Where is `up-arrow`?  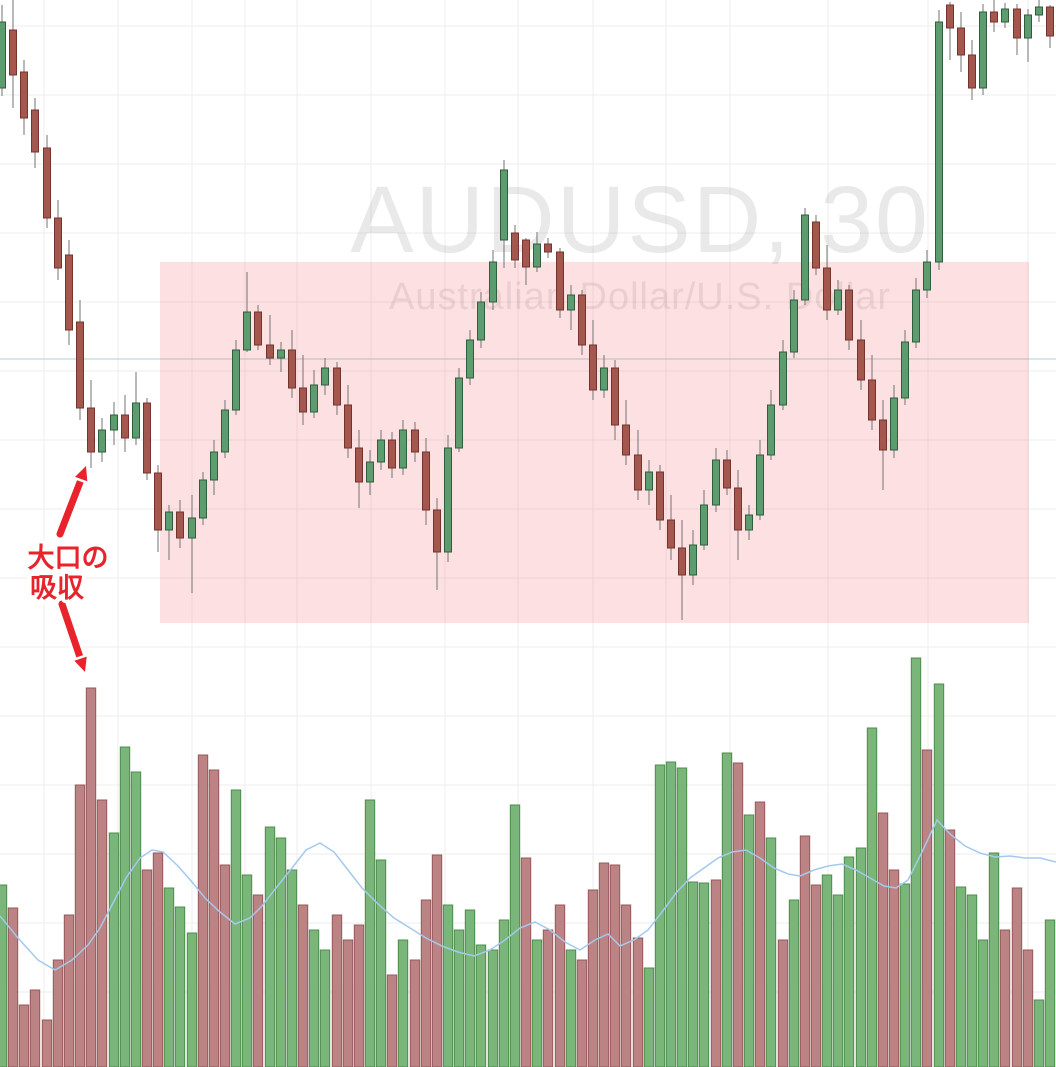 up-arrow is located at coordinates (71, 502).